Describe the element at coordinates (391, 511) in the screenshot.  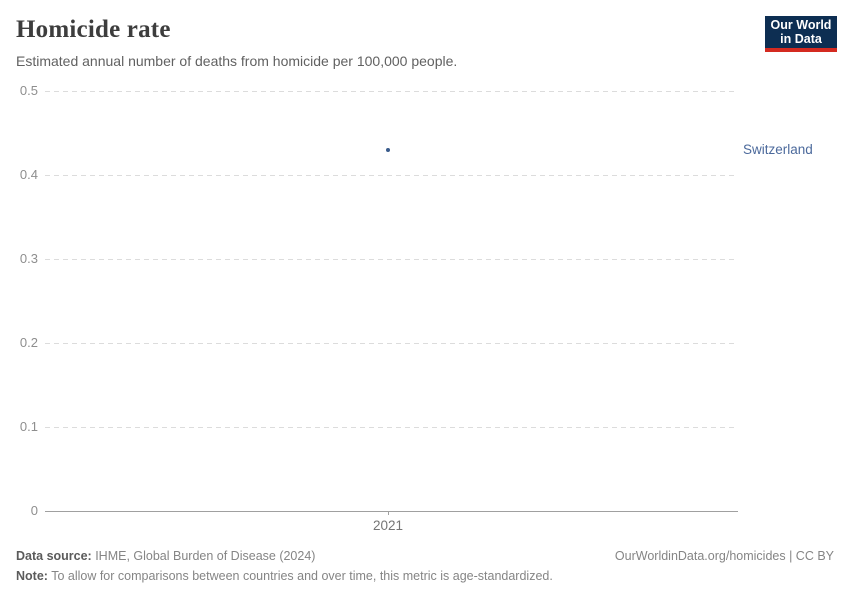
I see `x-axis-line` at that location.